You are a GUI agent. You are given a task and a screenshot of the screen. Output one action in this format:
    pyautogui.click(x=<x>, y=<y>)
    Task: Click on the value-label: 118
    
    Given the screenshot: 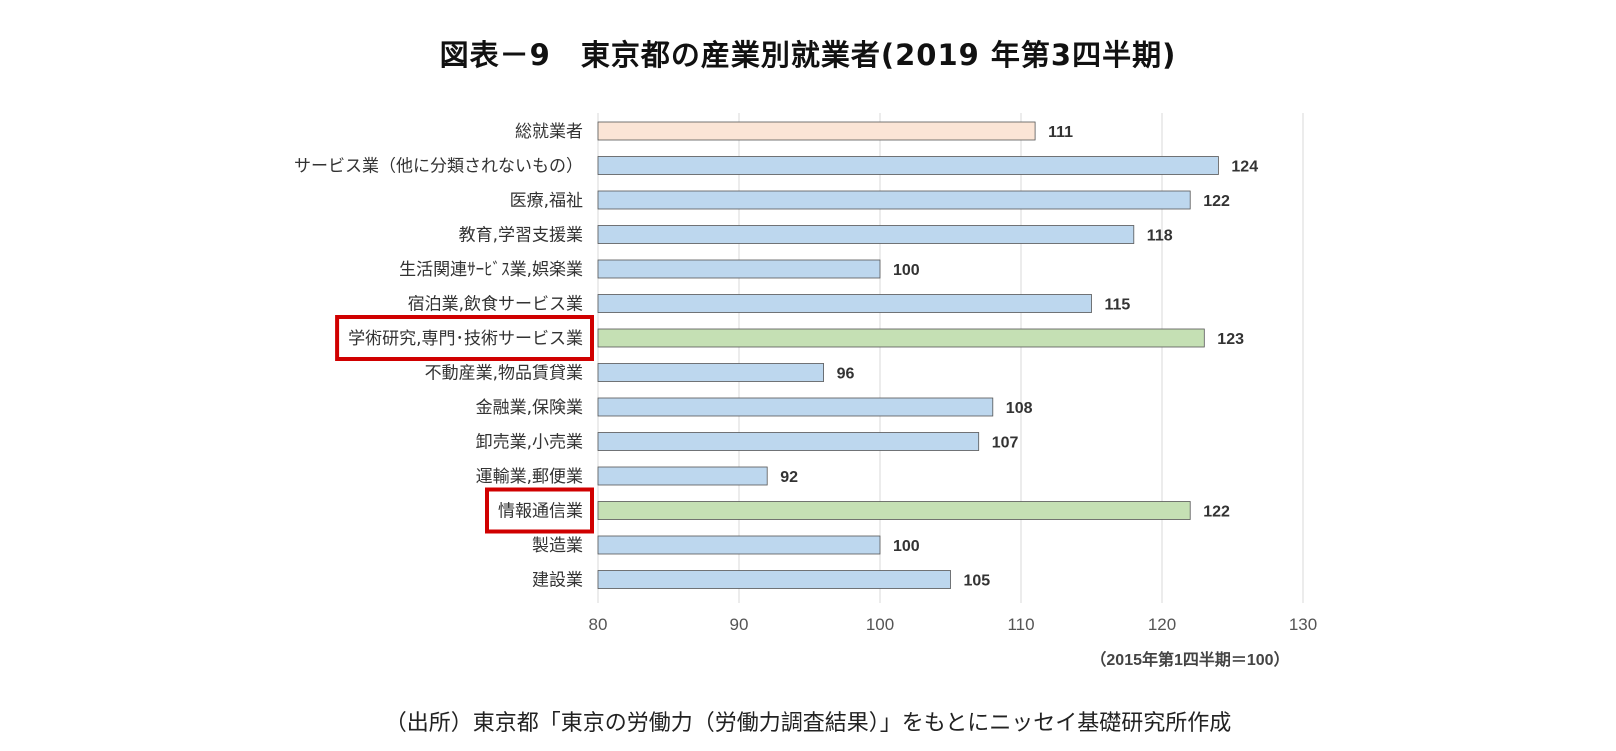 What is the action you would take?
    pyautogui.click(x=1160, y=236)
    